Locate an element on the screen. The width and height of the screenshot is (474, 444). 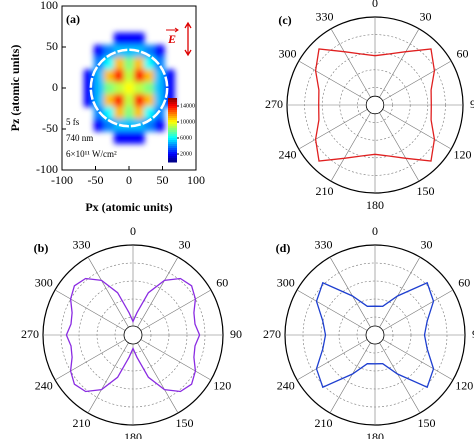
x-tick-label: 0 is located at coordinates (129, 180).